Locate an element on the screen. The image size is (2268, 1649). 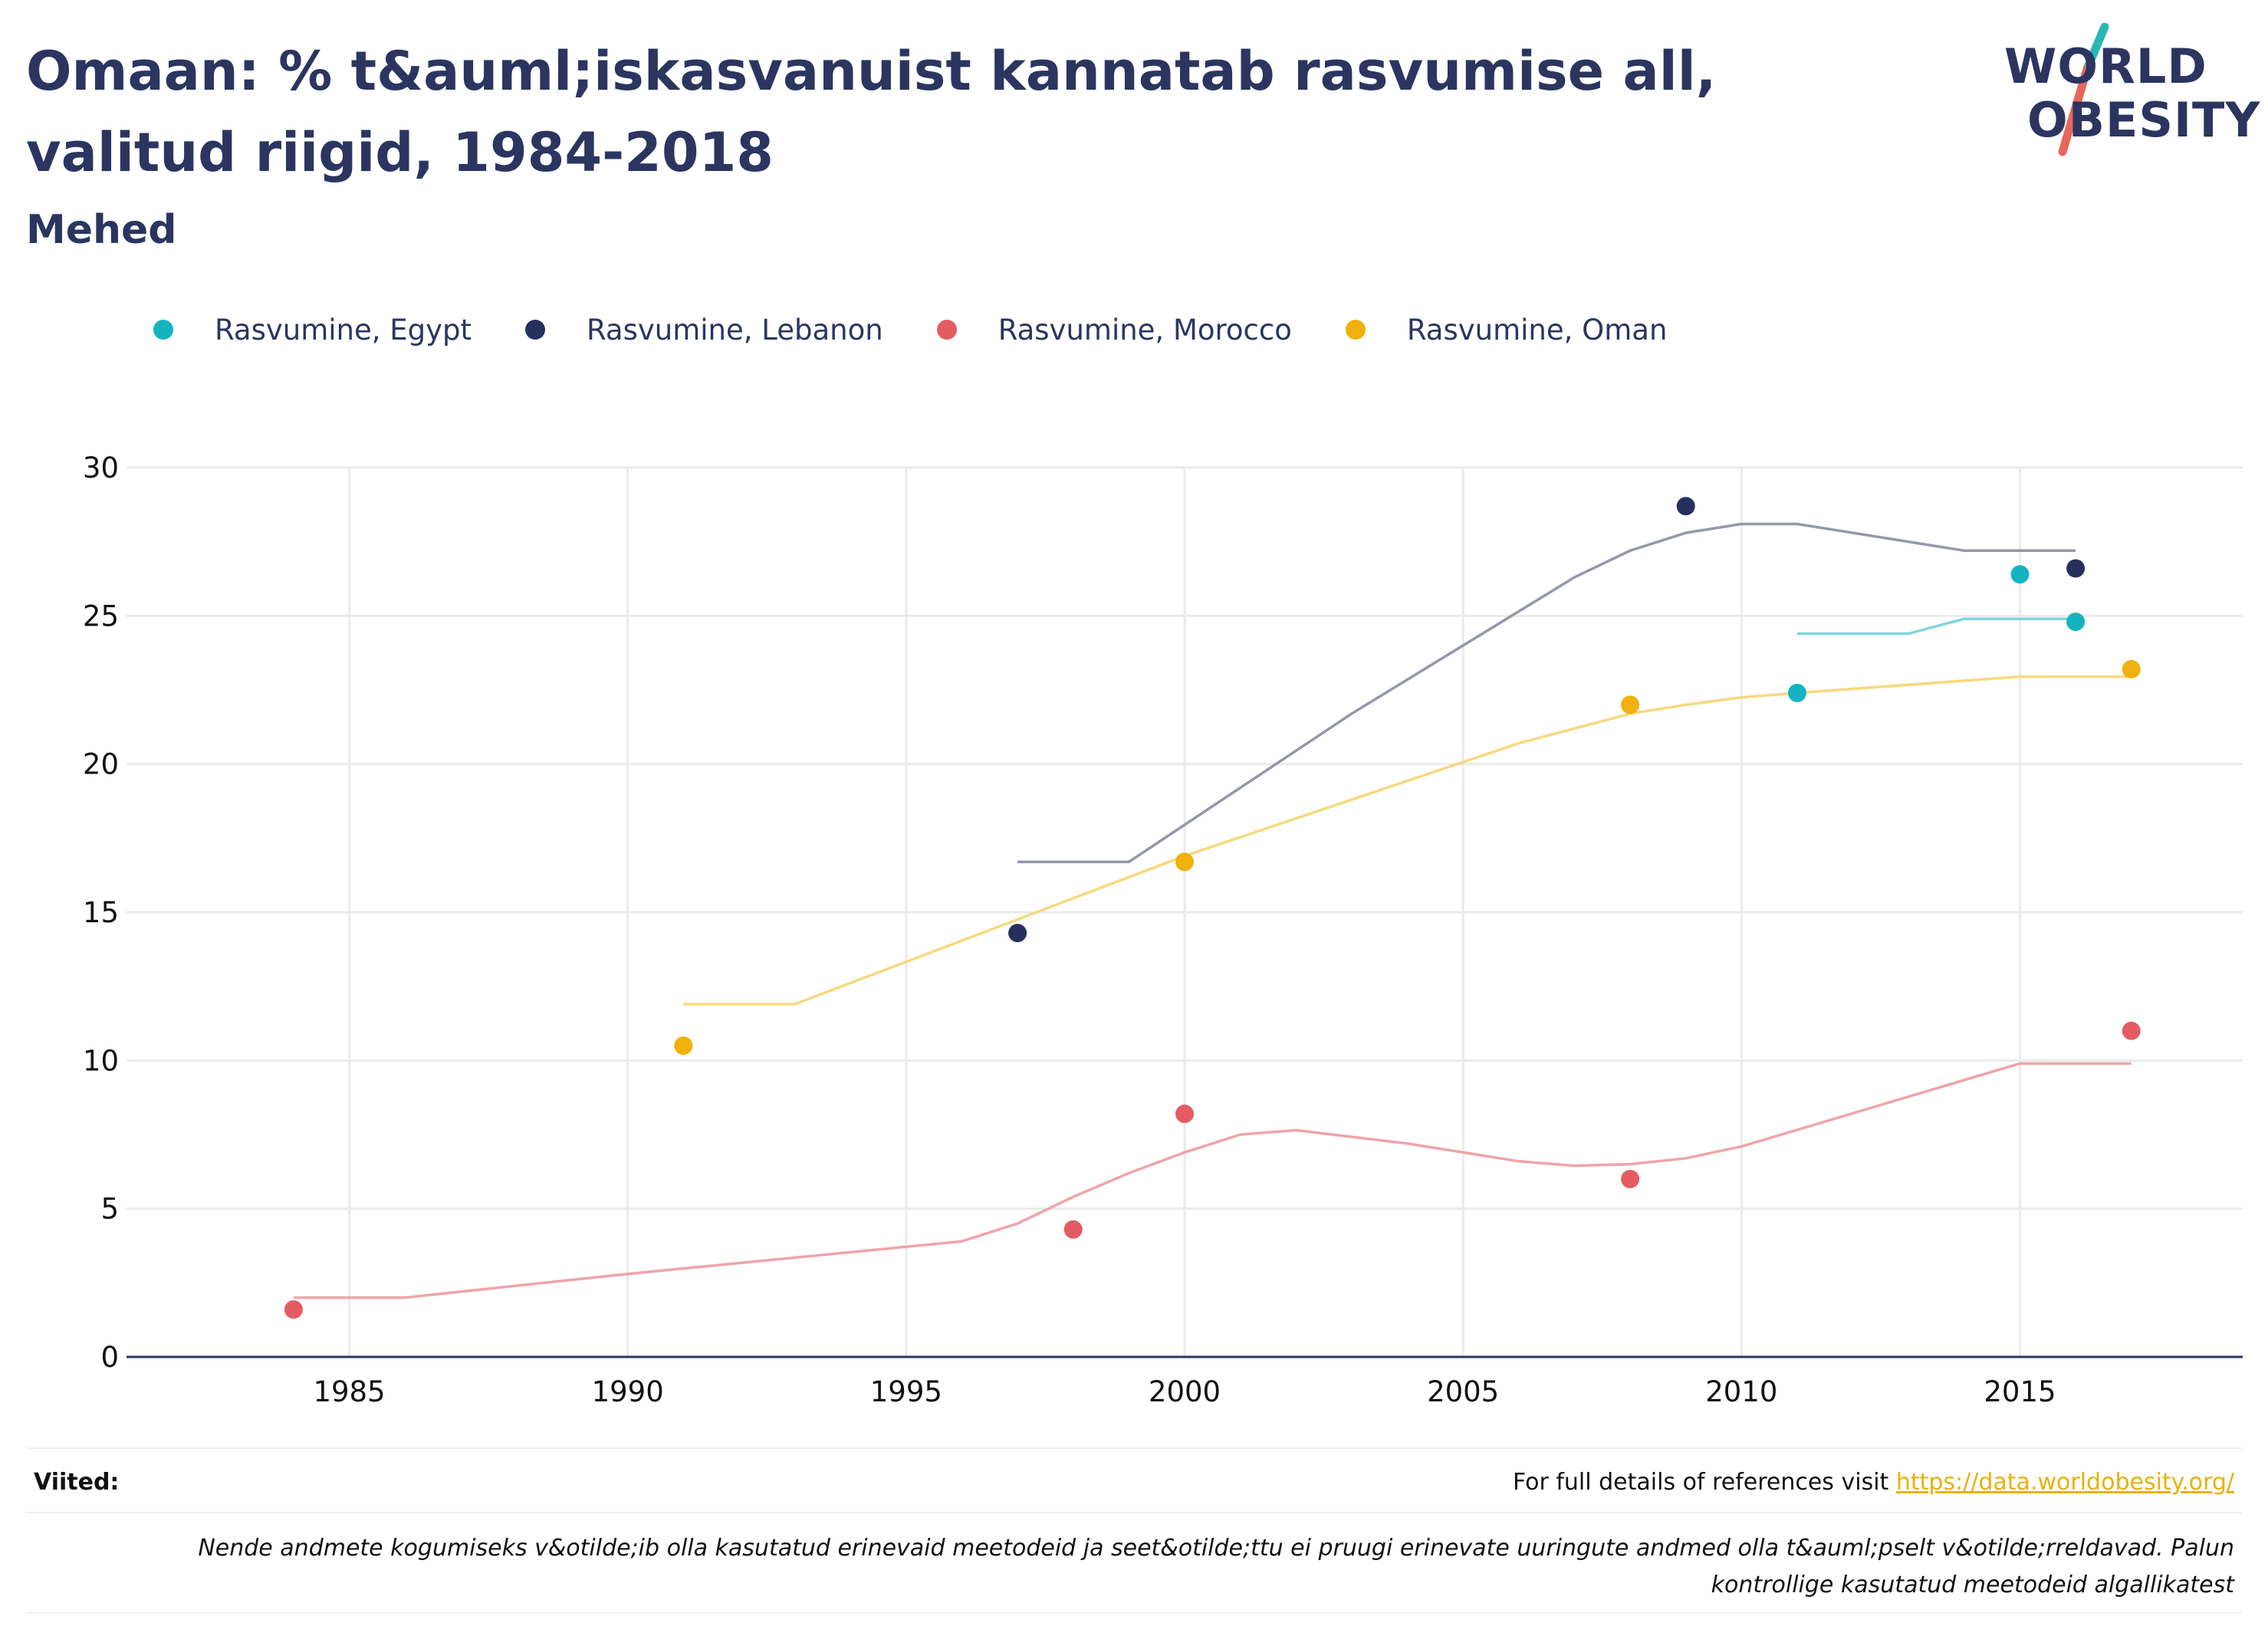
legend-label-lebanon: Rasvumine, Lebanon is located at coordinates (735, 330).